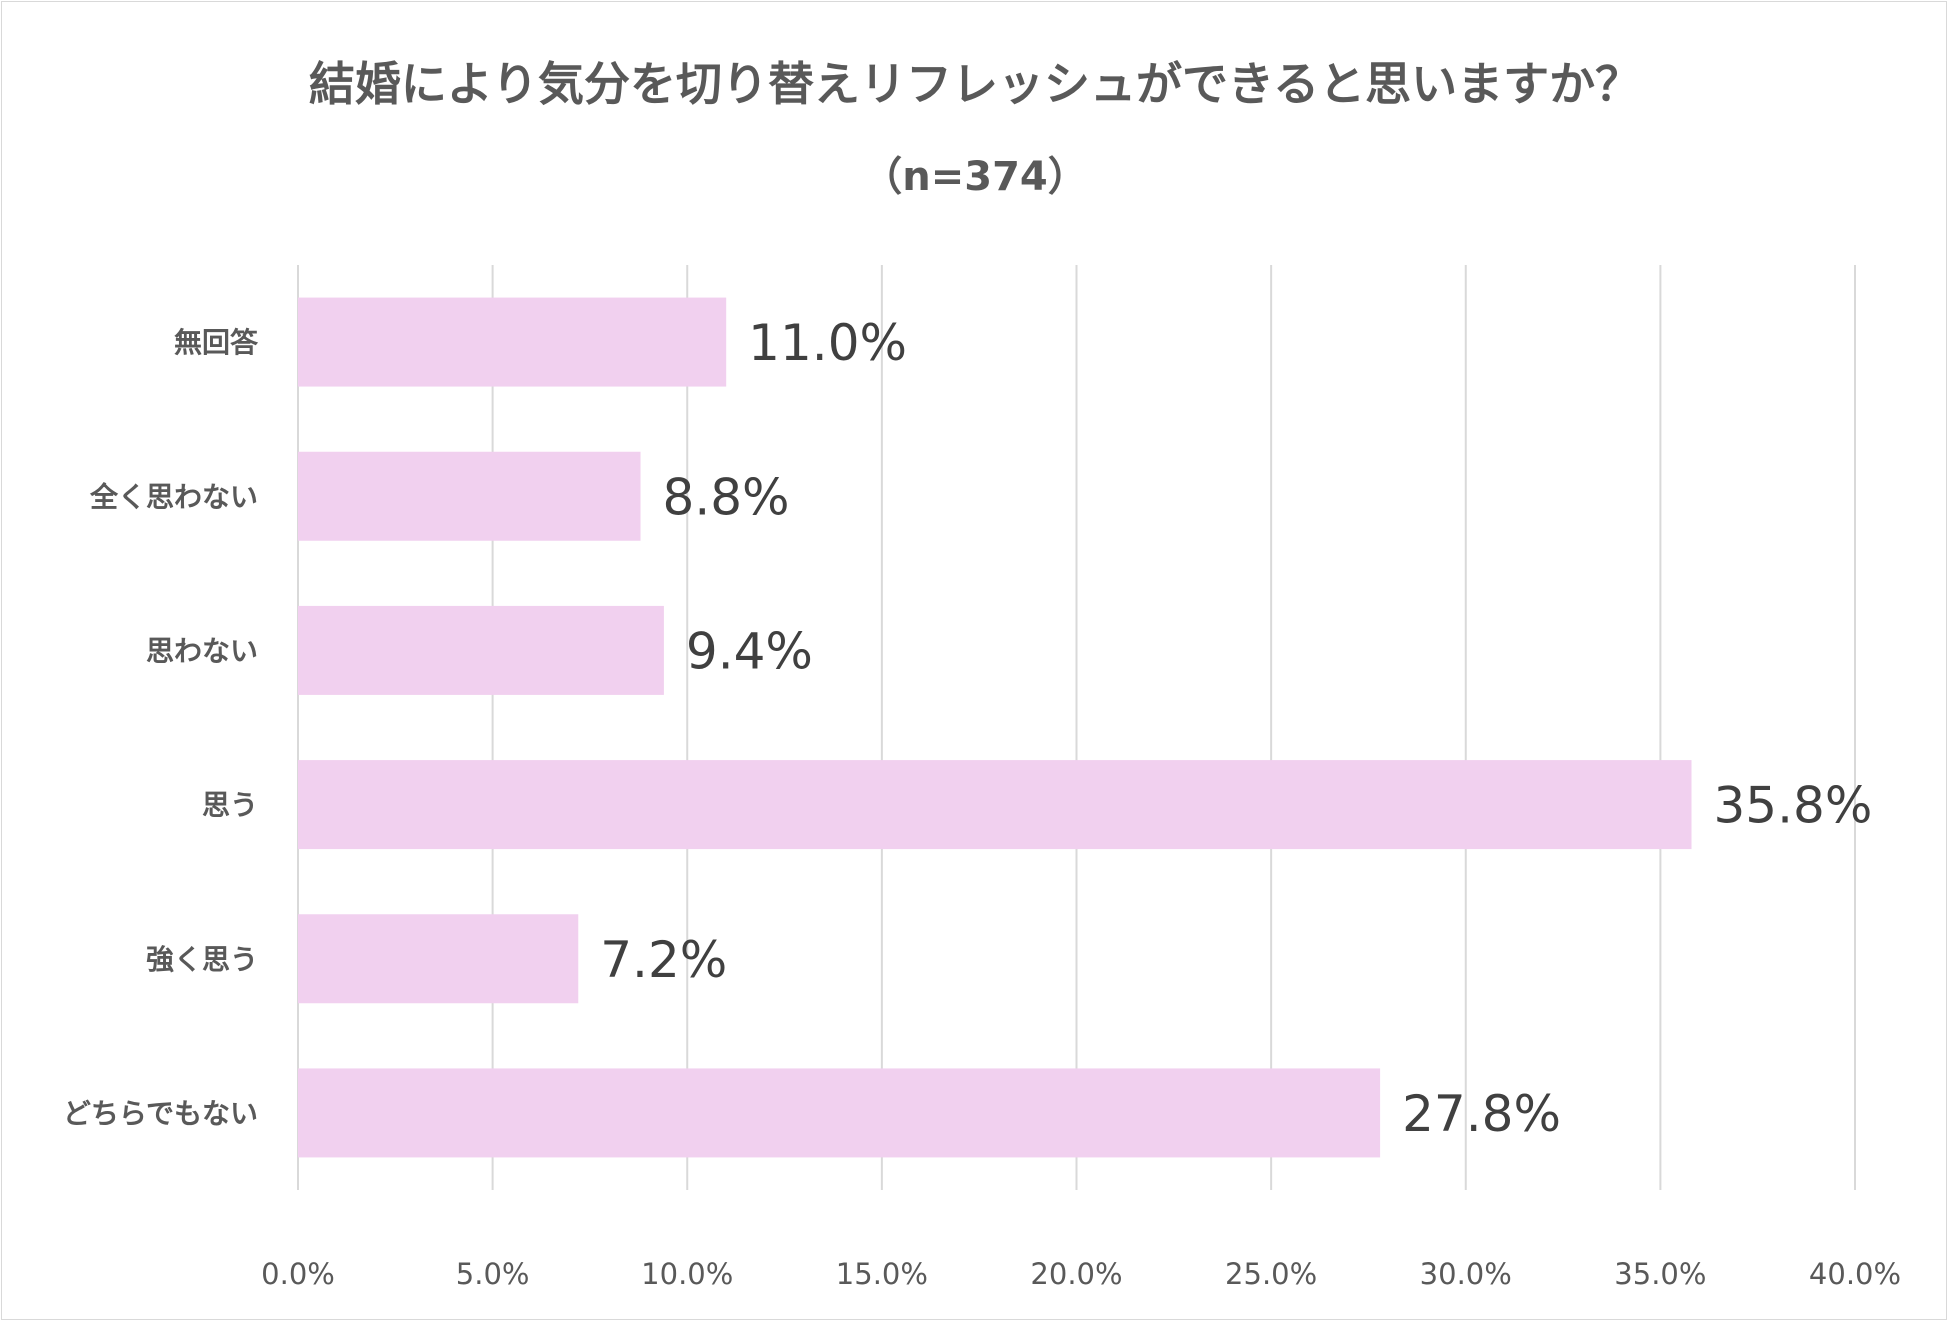 The height and width of the screenshot is (1323, 1950). Describe the element at coordinates (1076, 1274) in the screenshot. I see `x-tick-label: 20.0%` at that location.